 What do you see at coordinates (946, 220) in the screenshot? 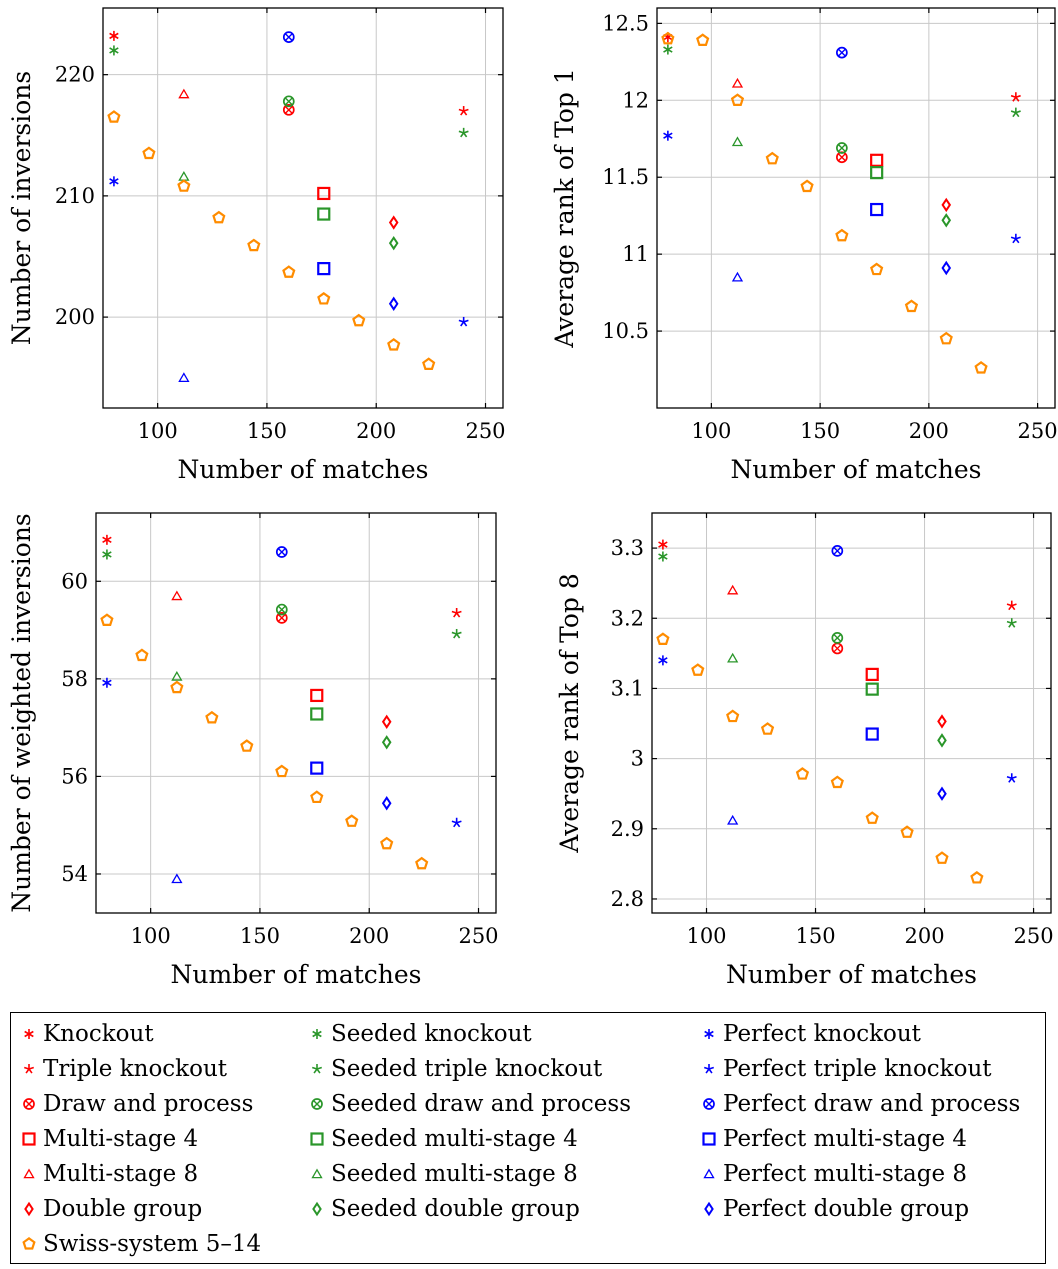
I see `point-seeded-double-group` at bounding box center [946, 220].